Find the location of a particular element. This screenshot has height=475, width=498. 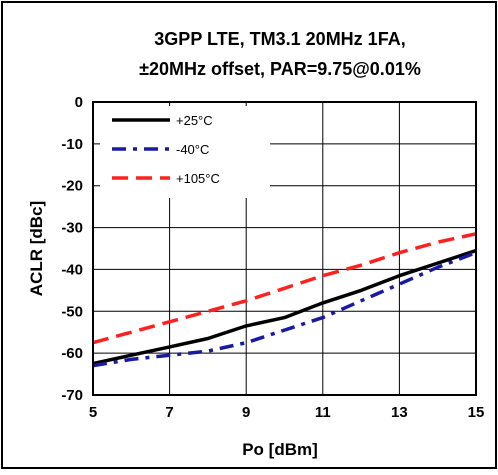

x-tick-label: 9 is located at coordinates (246, 412).